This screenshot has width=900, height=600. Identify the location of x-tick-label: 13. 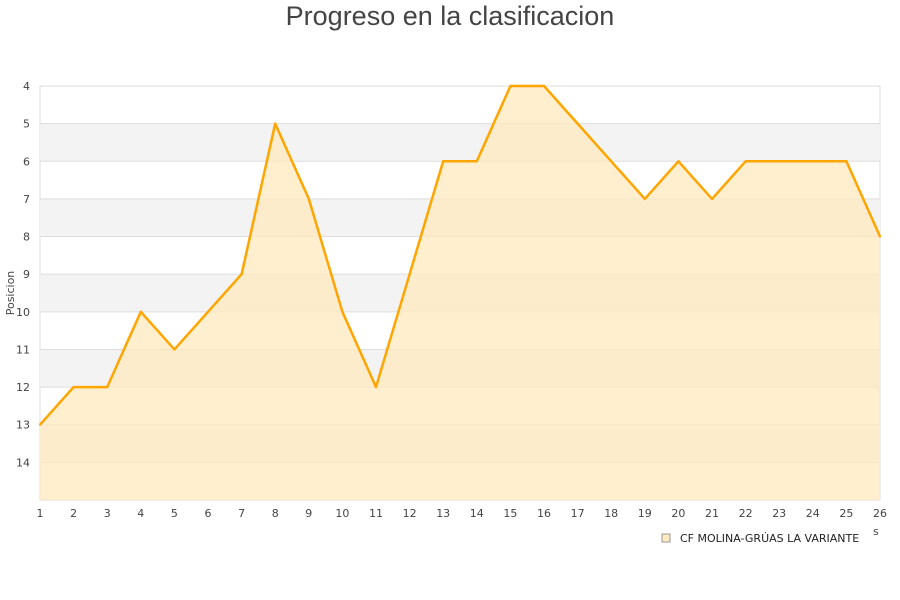
(443, 513).